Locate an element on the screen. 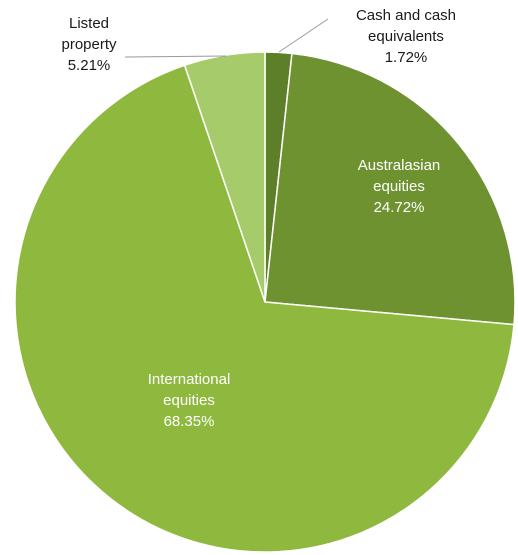 The height and width of the screenshot is (555, 518). slice-category-label: Listed is located at coordinates (89, 23).